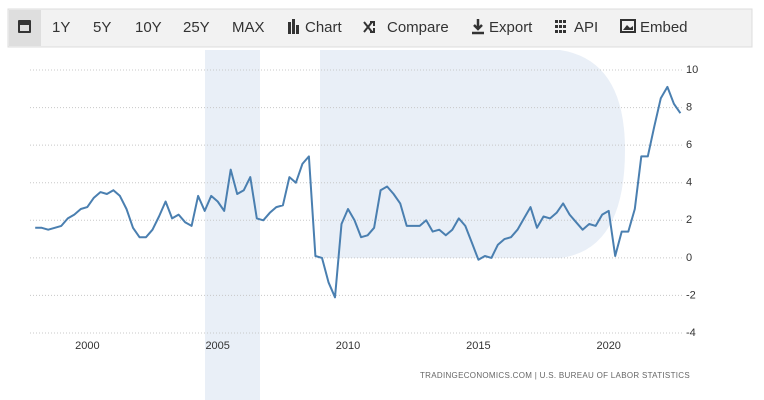  I want to click on toolbar-items: 1Y 5Y 10Y 25Y MAX Chart Compare Export API Embed, so click(370, 27).